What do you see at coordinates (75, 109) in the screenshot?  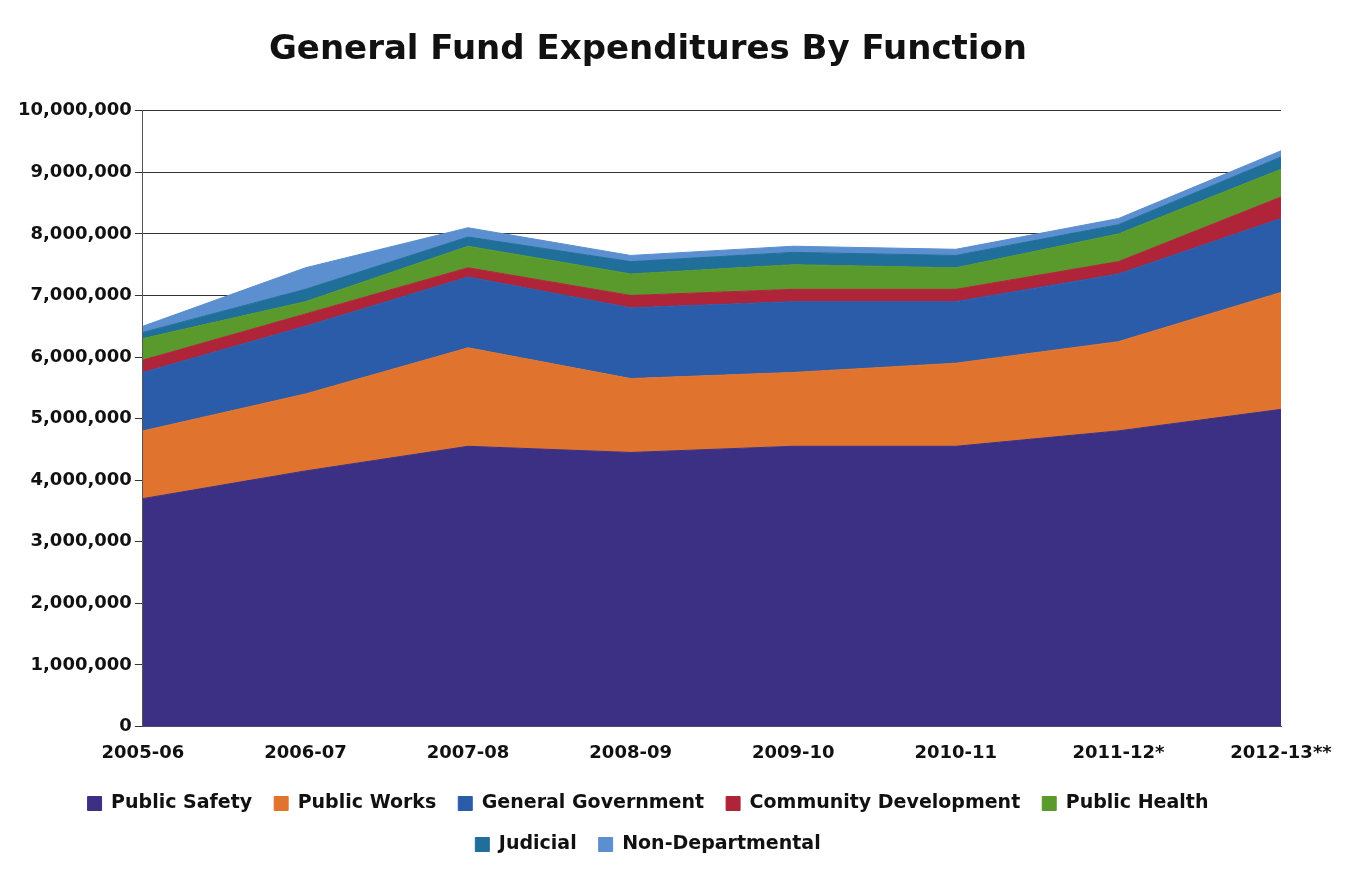 I see `y-tick-label: 10,000,000` at bounding box center [75, 109].